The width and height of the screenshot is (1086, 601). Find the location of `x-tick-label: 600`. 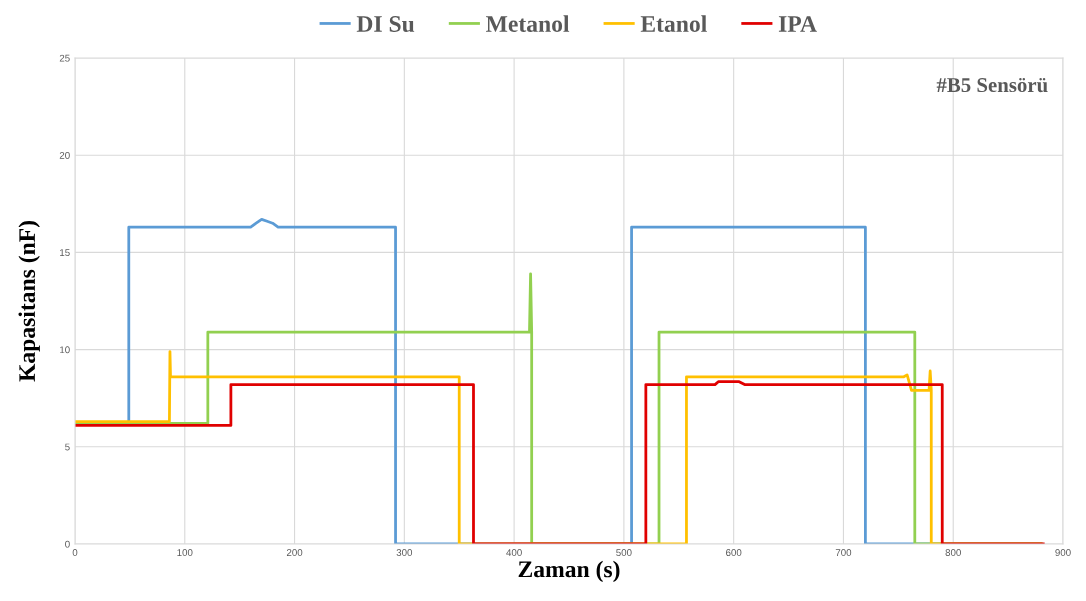

x-tick-label: 600 is located at coordinates (734, 552).